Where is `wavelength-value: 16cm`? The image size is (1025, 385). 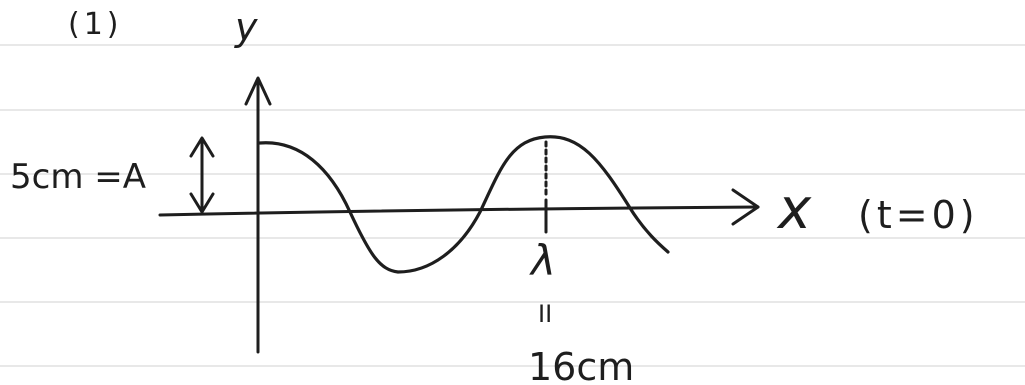
wavelength-value: 16cm is located at coordinates (581, 365).